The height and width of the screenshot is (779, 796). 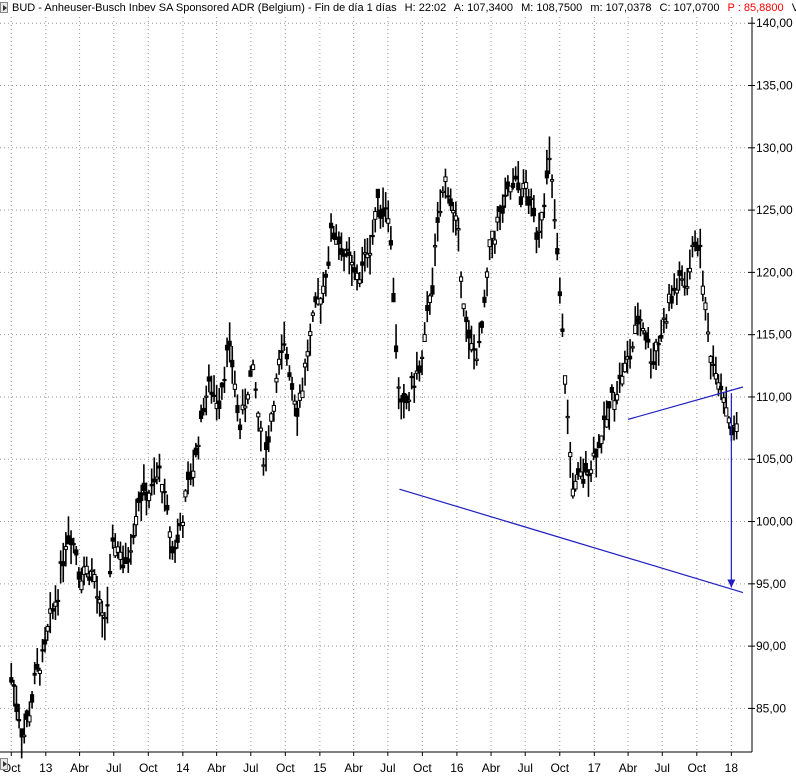 What do you see at coordinates (731, 583) in the screenshot?
I see `arrow-head` at bounding box center [731, 583].